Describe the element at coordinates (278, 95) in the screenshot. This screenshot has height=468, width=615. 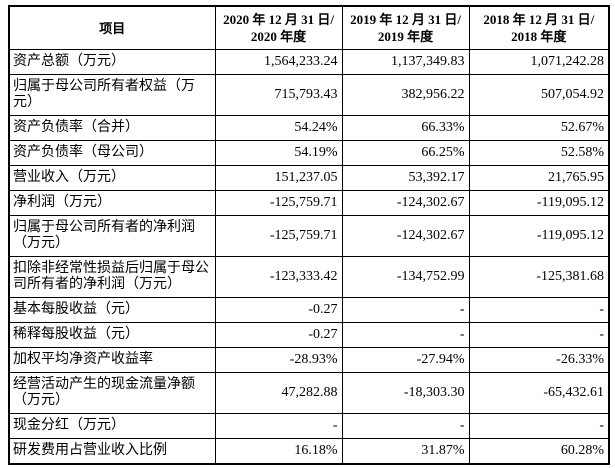
I see `cell-value: 715,793.43` at that location.